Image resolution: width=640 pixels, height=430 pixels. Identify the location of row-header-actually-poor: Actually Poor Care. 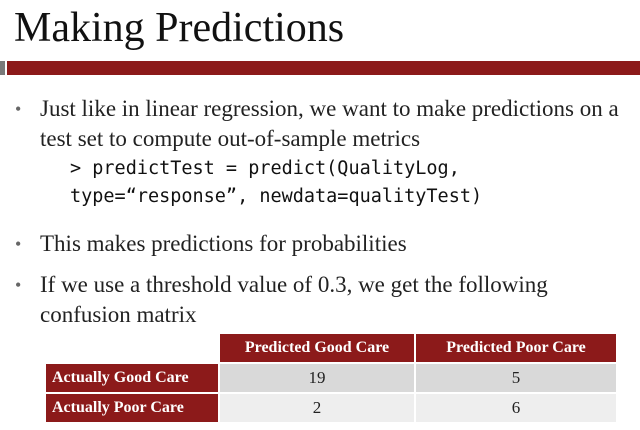
(132, 408).